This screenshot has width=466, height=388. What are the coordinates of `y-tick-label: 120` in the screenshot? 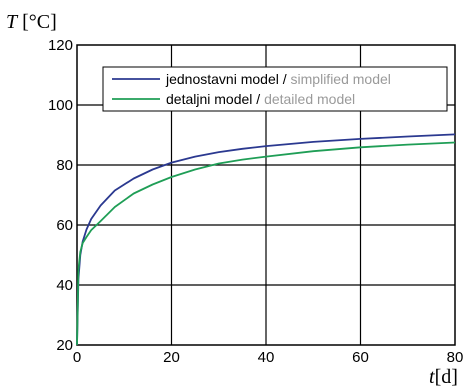 It's located at (60, 45).